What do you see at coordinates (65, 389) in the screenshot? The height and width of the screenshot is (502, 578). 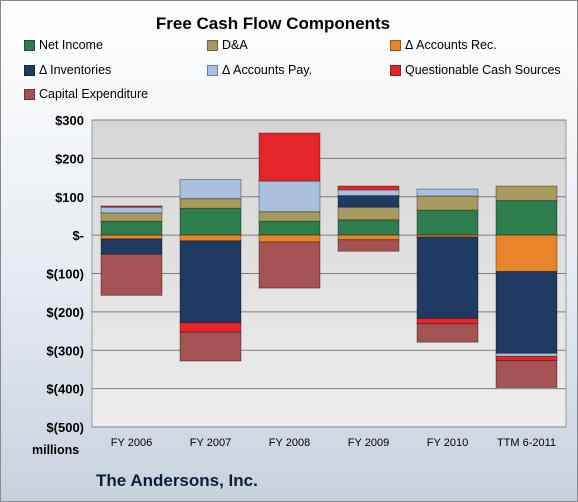 I see `y-tick-label: $(400)` at bounding box center [65, 389].